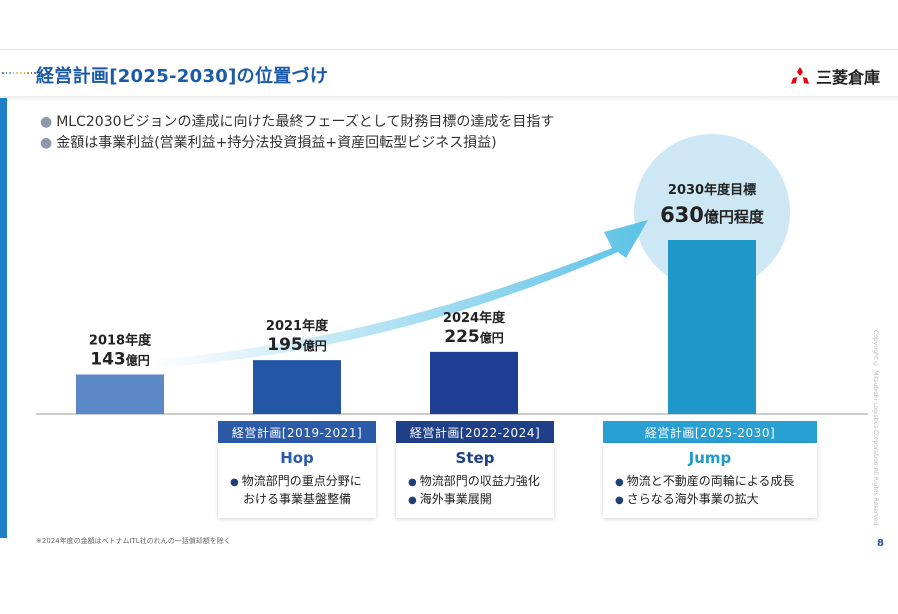 The image size is (898, 614). What do you see at coordinates (297, 122) in the screenshot?
I see `bullet-item: ● MLC2030ビジョンの達成に向けた最終フェーズとして財務目標の達成を目指す` at bounding box center [297, 122].